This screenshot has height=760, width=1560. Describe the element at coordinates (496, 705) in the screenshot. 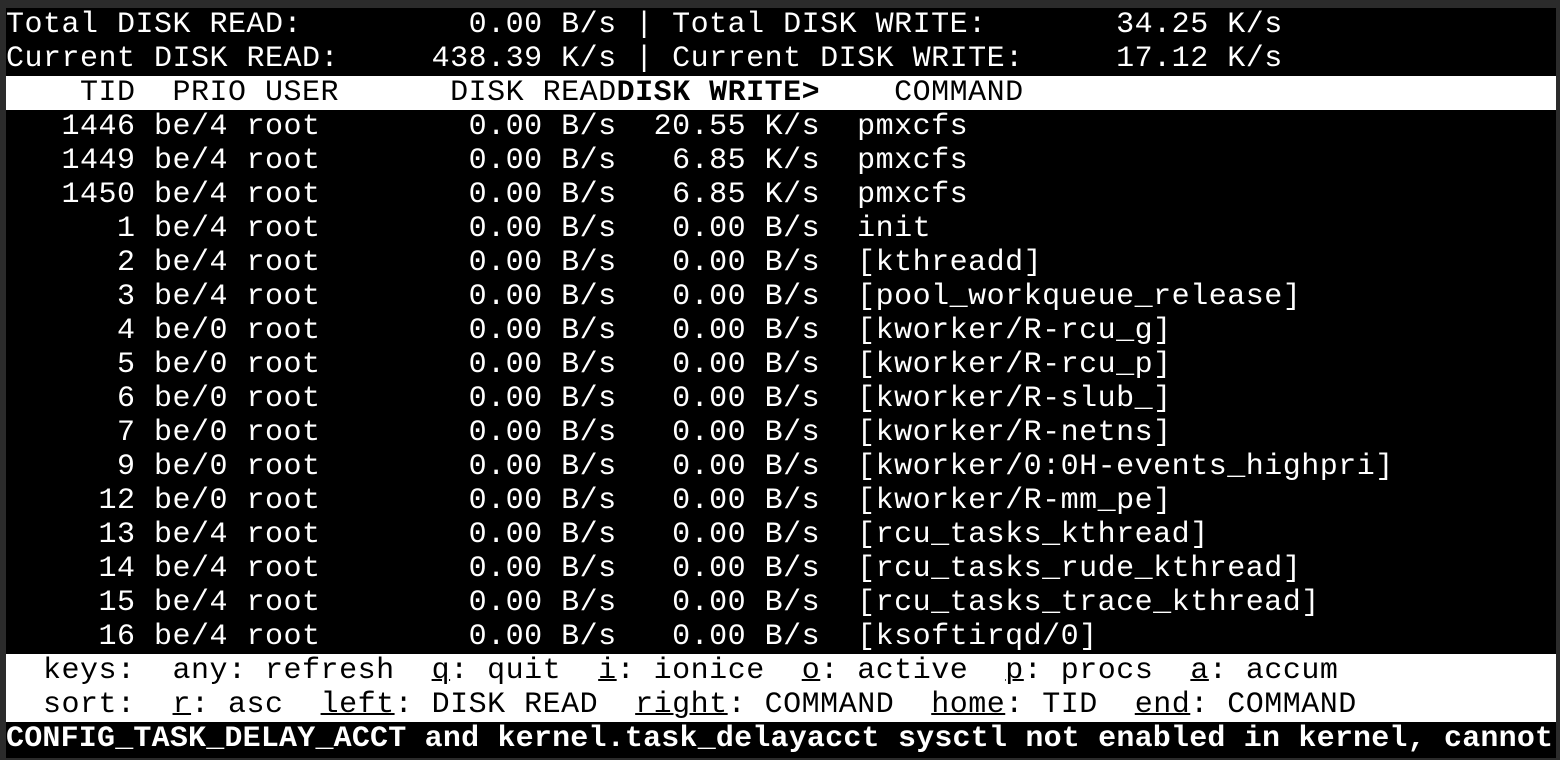

I see `help-text: : DISK READ` at that location.